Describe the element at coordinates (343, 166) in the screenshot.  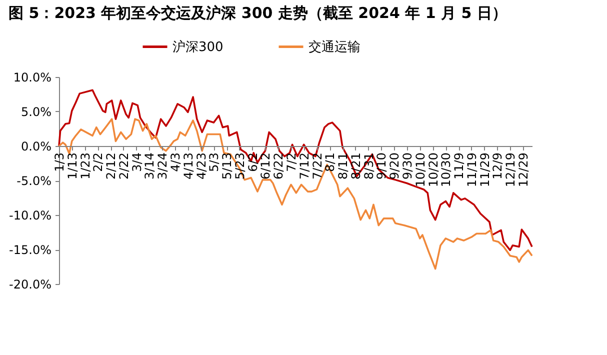
I see `x-tick-label: 8/11` at that location.